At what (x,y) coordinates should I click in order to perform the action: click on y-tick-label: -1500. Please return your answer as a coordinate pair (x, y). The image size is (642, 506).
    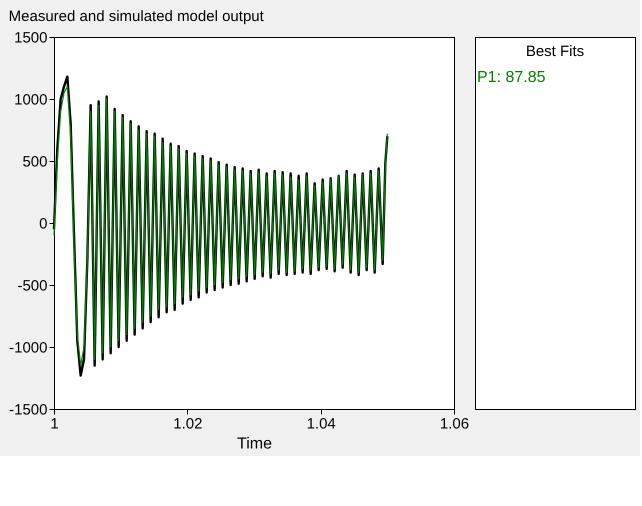
    Looking at the image, I should click on (28, 410).